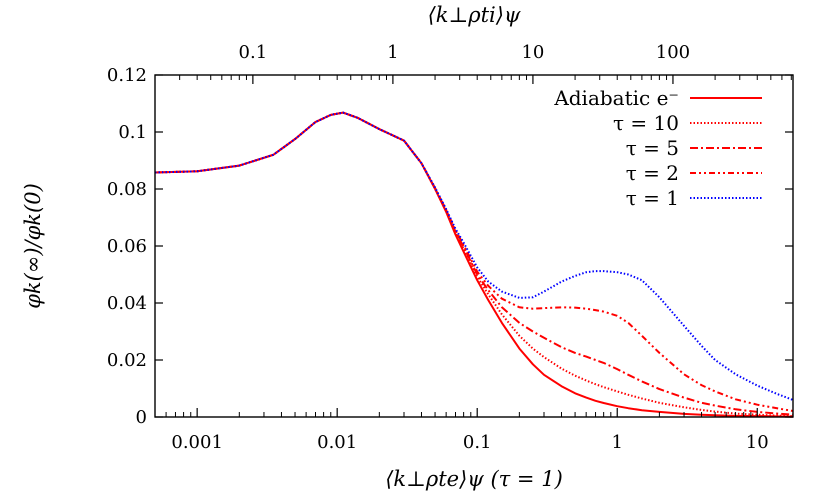  What do you see at coordinates (33, 246) in the screenshot?
I see `y-axis-label: φk(∞)/φk(0)` at bounding box center [33, 246].